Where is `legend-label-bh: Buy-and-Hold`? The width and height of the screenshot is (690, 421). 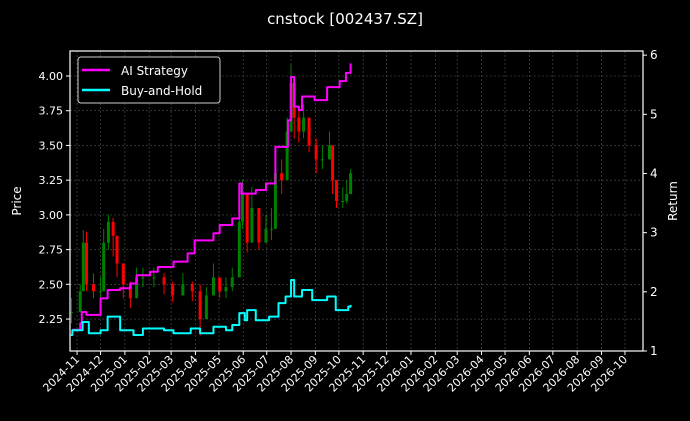 legend-label-bh: Buy-and-Hold is located at coordinates (161, 91).